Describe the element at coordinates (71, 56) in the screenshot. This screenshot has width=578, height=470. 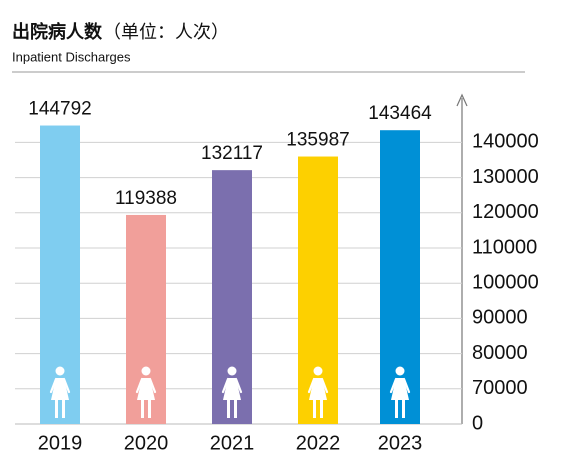
I see `chart-subtitle: Inpatient Discharges` at that location.